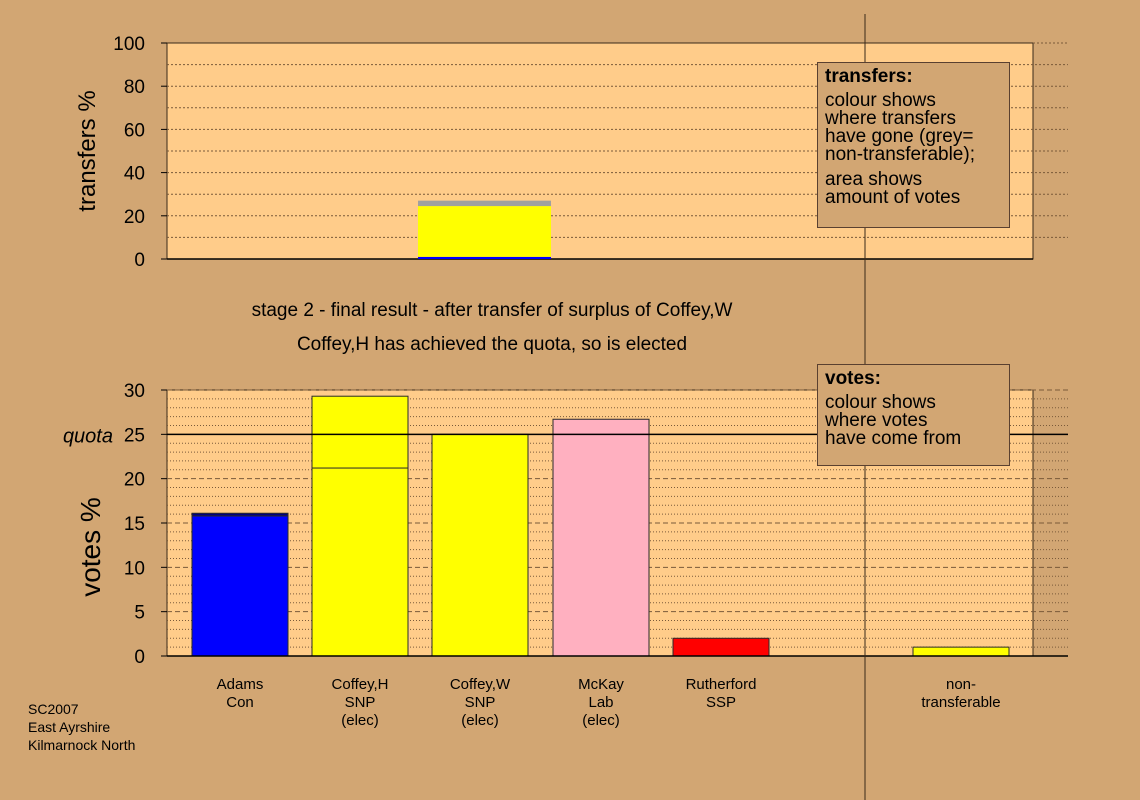 This screenshot has width=1140, height=800. What do you see at coordinates (139, 657) in the screenshot?
I see `votes-y-tick-label: 0` at bounding box center [139, 657].